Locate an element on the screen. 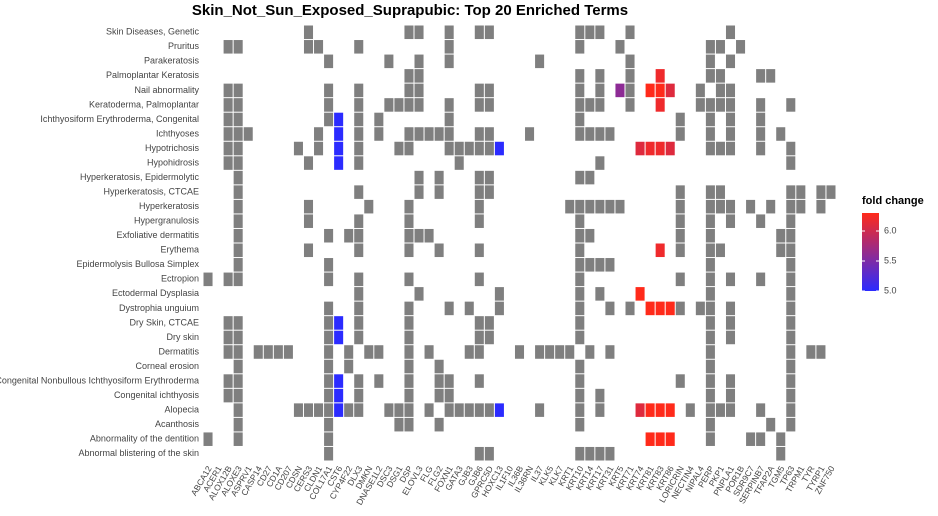 Image resolution: width=938 pixels, height=516 pixels. row-label: Corneal erosion is located at coordinates (167, 366).